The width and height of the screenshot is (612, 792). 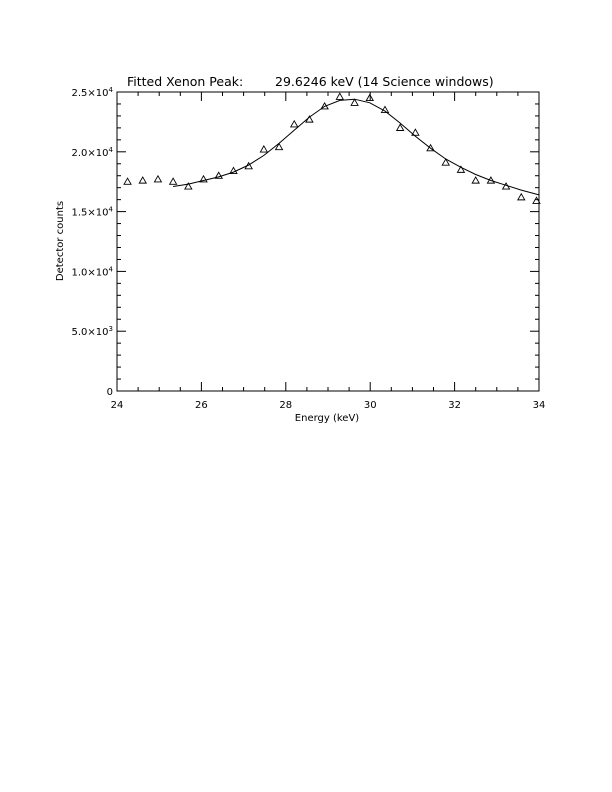 What do you see at coordinates (110, 392) in the screenshot?
I see `y-tick-label: 0` at bounding box center [110, 392].